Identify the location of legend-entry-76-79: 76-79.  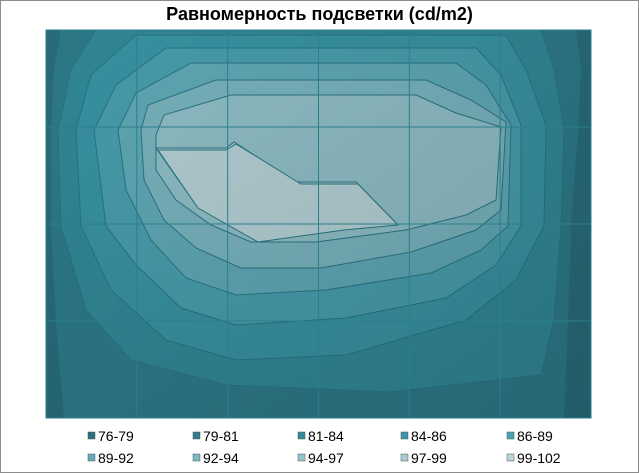
(110, 436).